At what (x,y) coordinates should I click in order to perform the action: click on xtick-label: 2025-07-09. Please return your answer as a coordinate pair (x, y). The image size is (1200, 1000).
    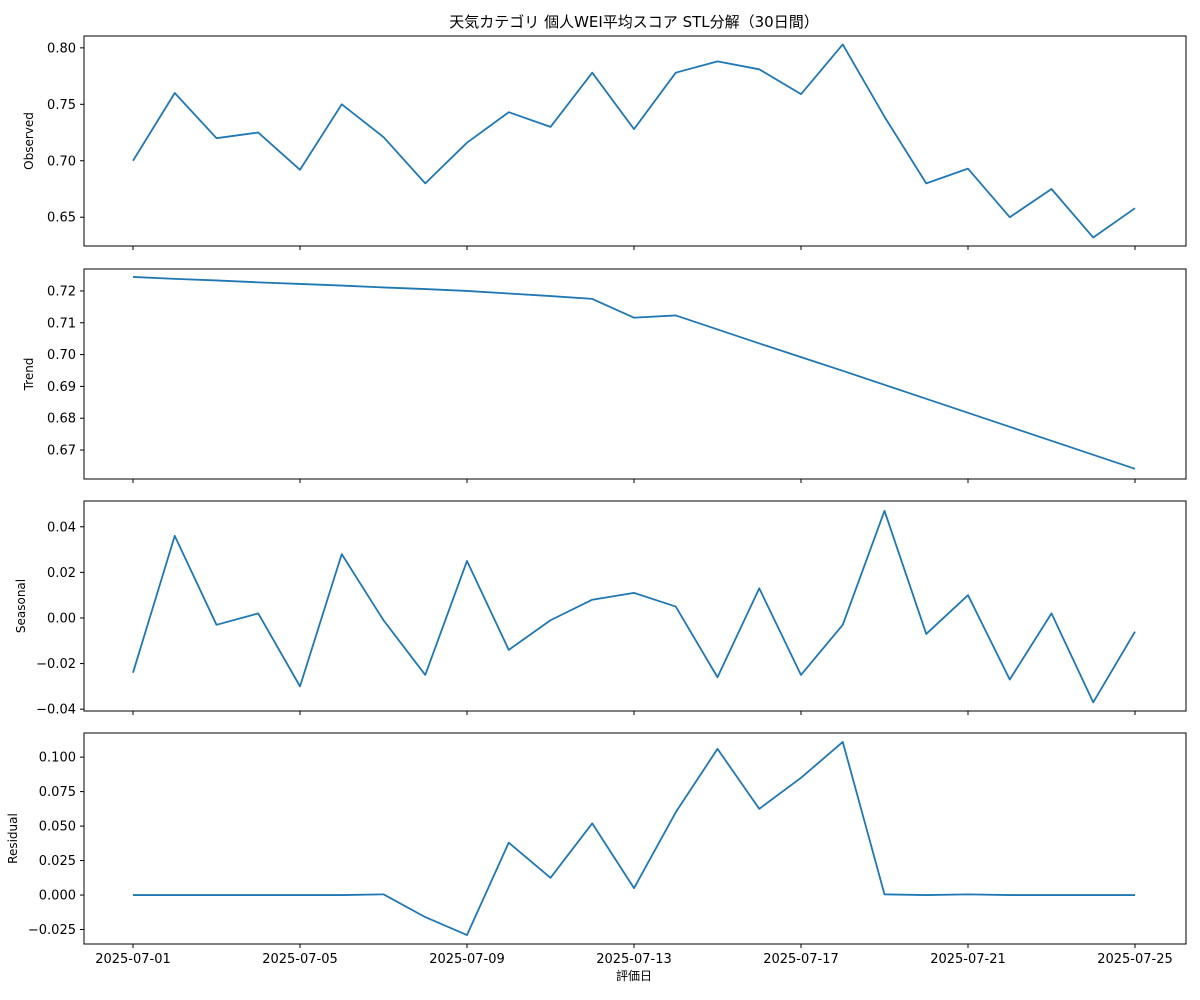
    Looking at the image, I should click on (467, 959).